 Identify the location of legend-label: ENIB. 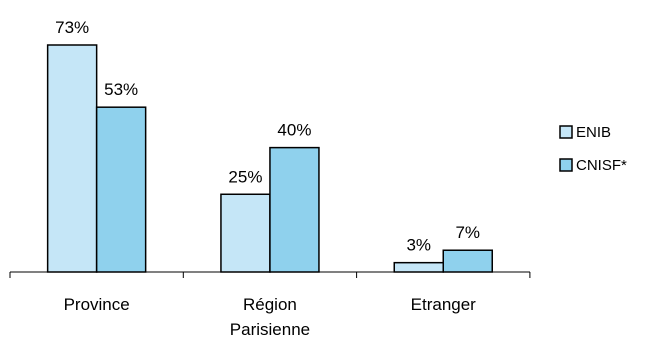
(593, 132).